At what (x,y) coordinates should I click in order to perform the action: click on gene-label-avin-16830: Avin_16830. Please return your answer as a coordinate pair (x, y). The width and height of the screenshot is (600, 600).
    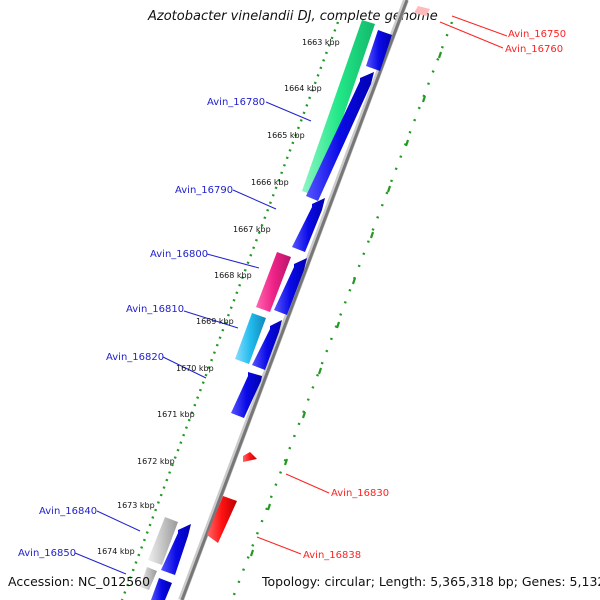
    Looking at the image, I should click on (360, 493).